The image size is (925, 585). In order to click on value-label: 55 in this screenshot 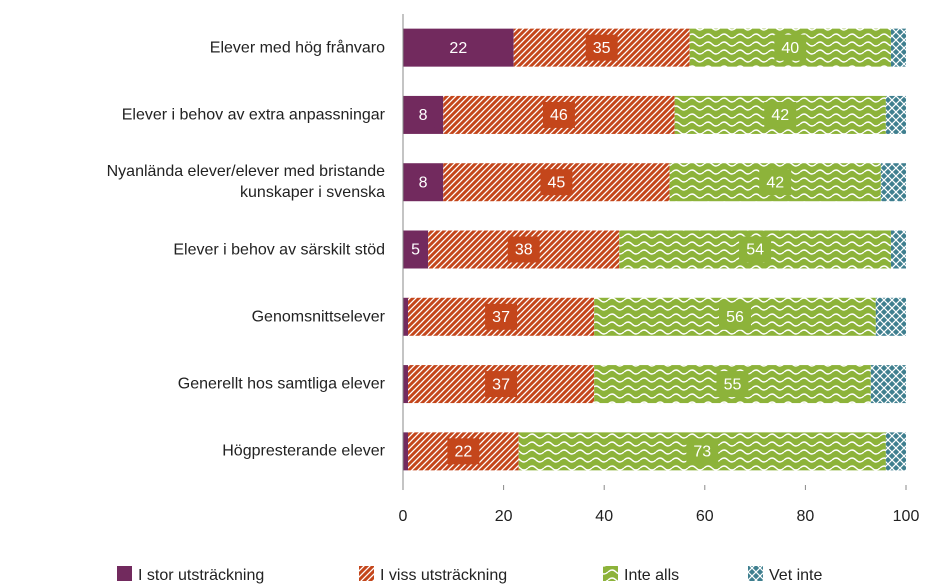, I will do `click(733, 384)`.